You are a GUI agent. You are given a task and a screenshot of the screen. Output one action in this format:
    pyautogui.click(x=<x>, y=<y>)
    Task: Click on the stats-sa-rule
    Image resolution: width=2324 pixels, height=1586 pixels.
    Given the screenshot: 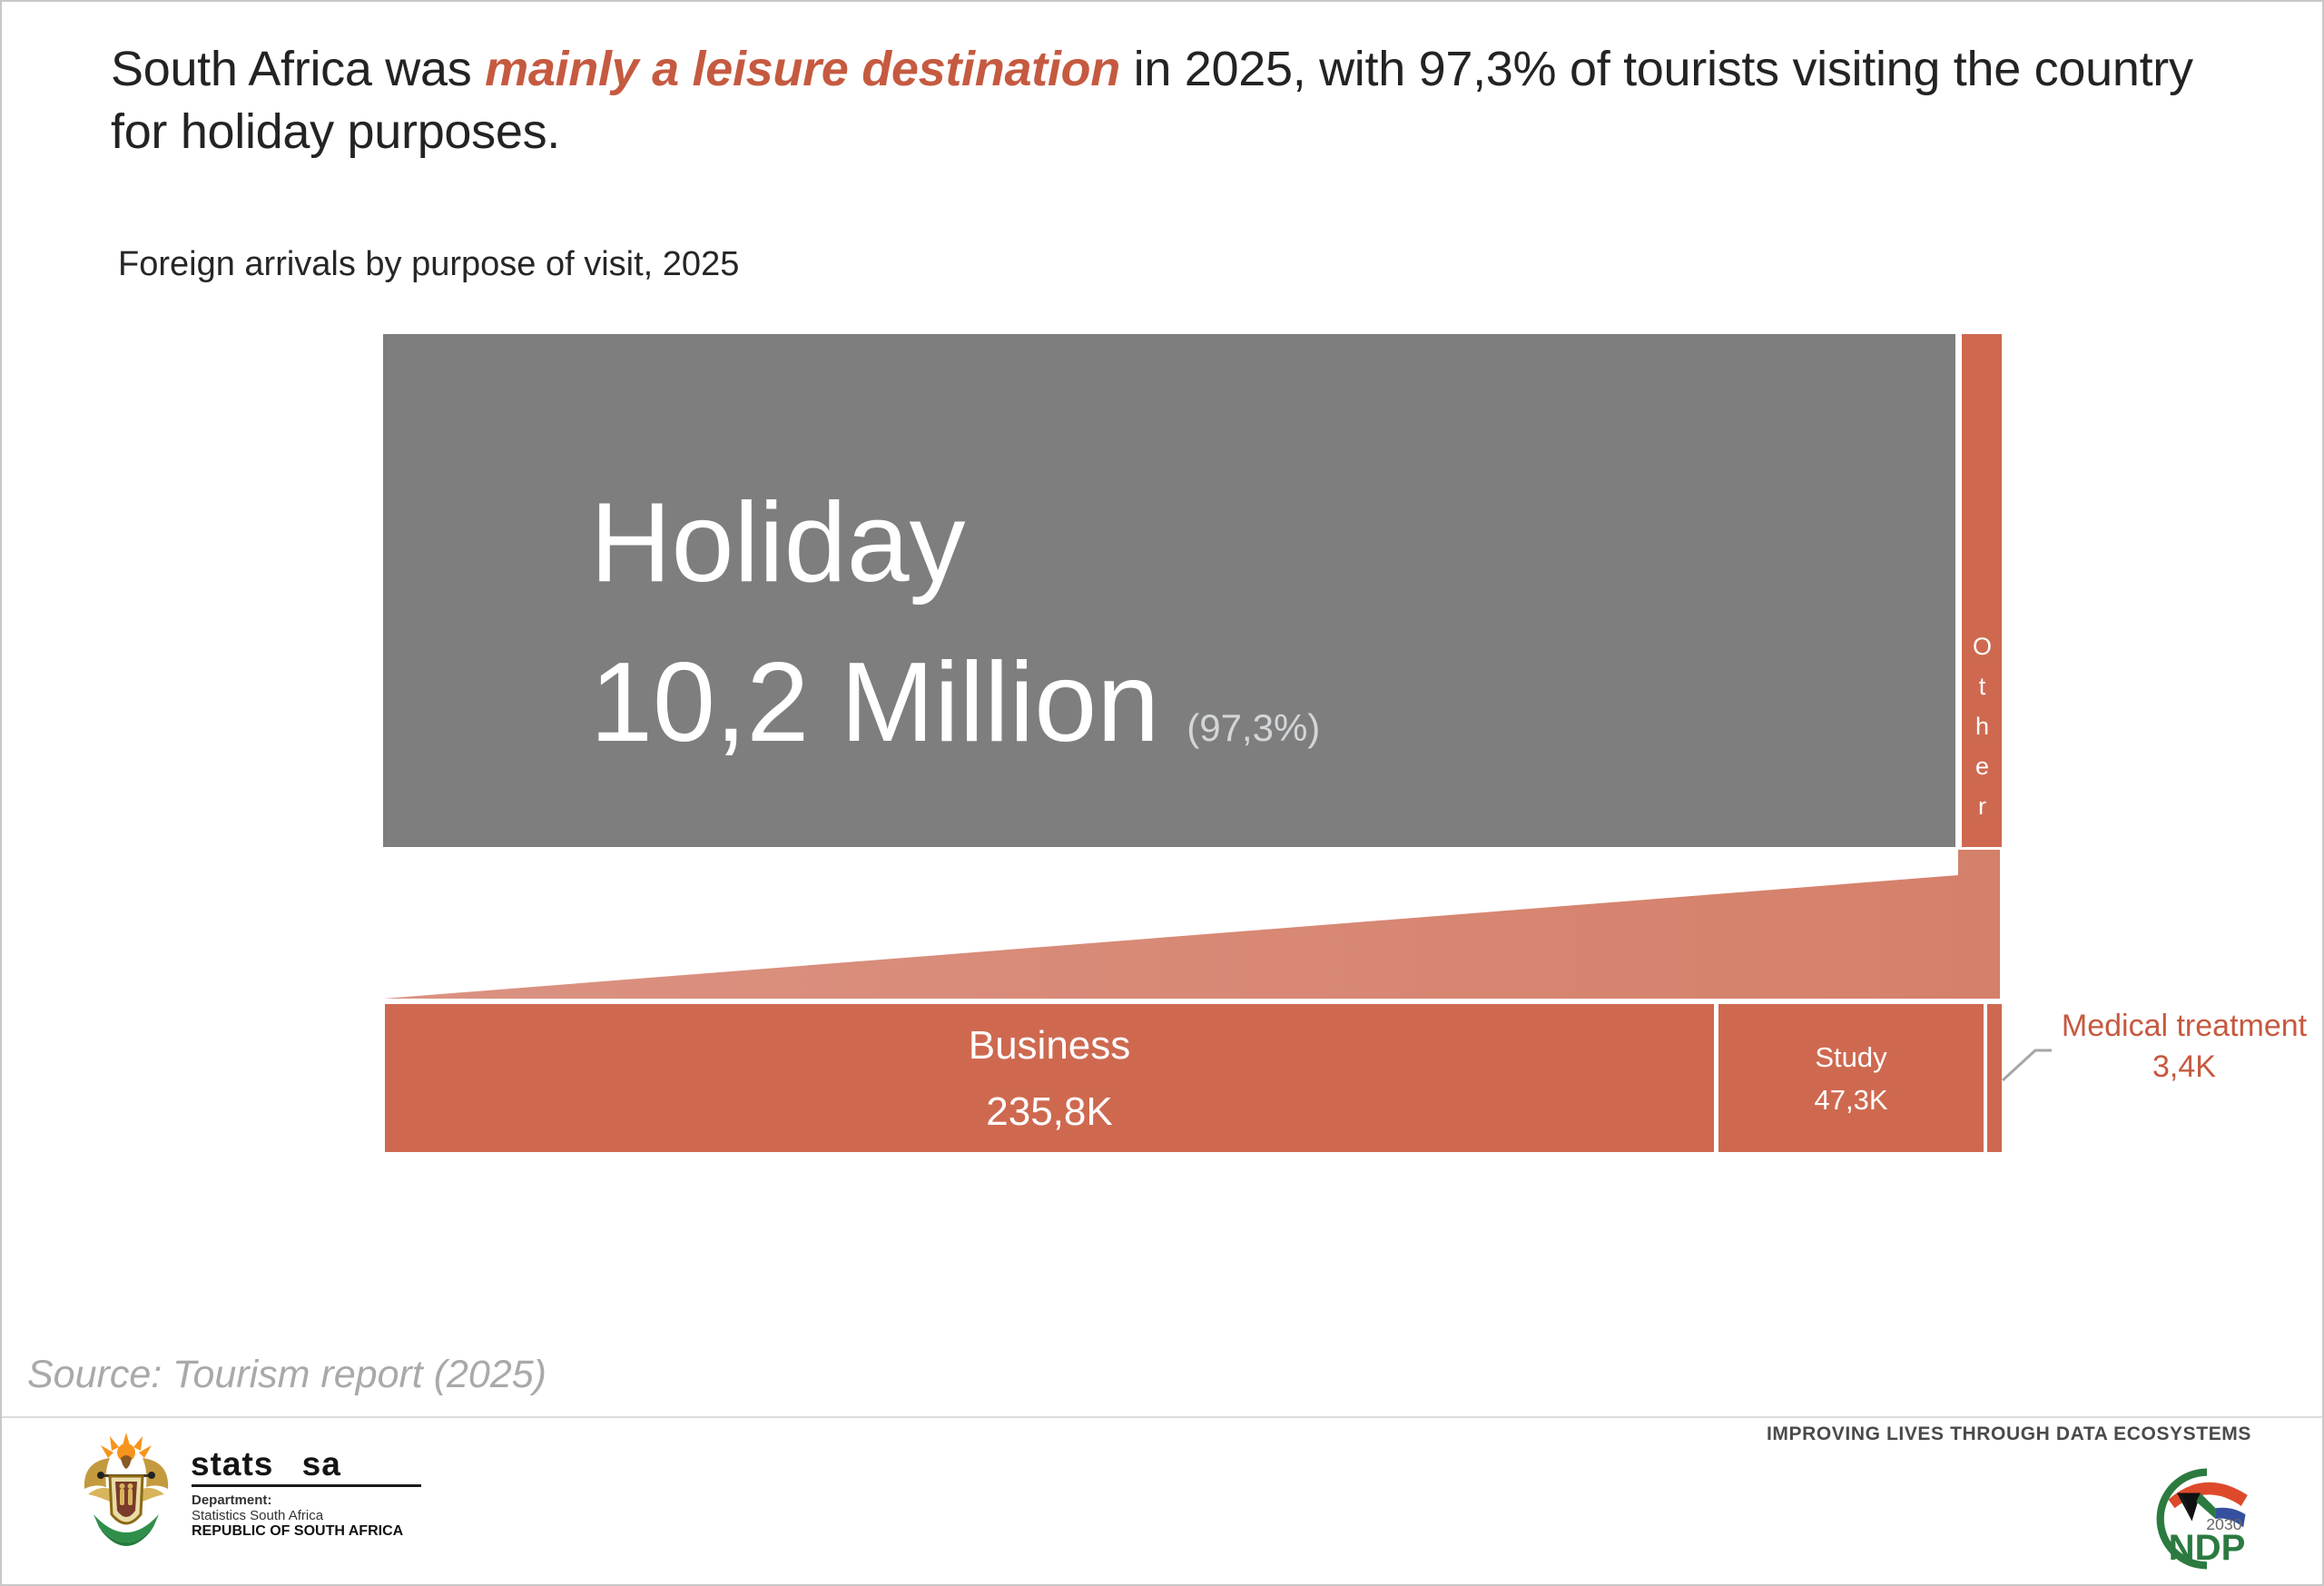 What is the action you would take?
    pyautogui.click(x=306, y=1486)
    